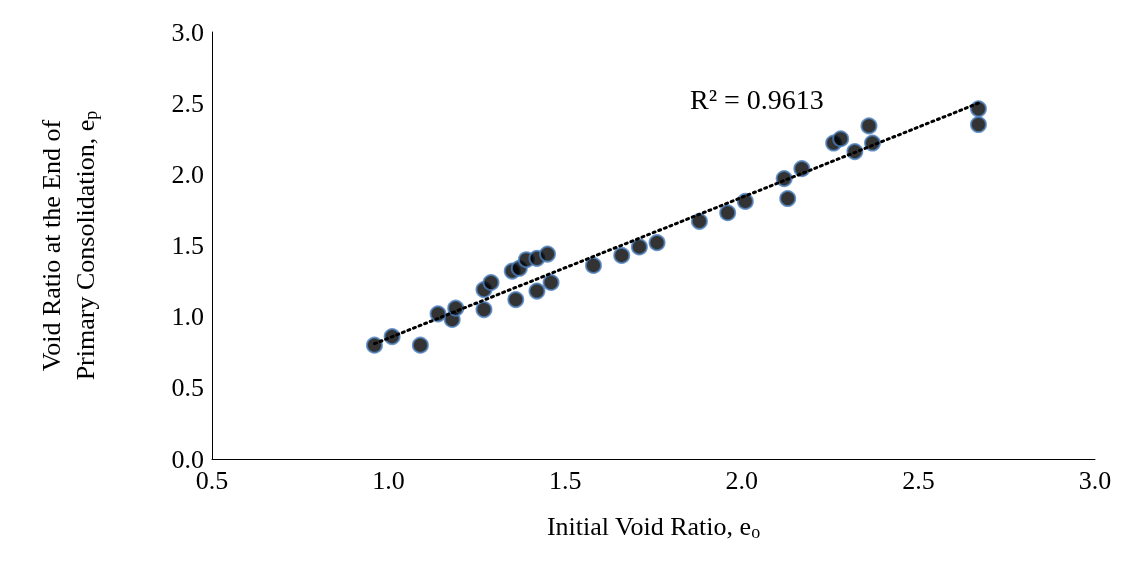 This screenshot has width=1133, height=571. Describe the element at coordinates (757, 99) in the screenshot. I see `annotation: R² = 0.9613` at that location.